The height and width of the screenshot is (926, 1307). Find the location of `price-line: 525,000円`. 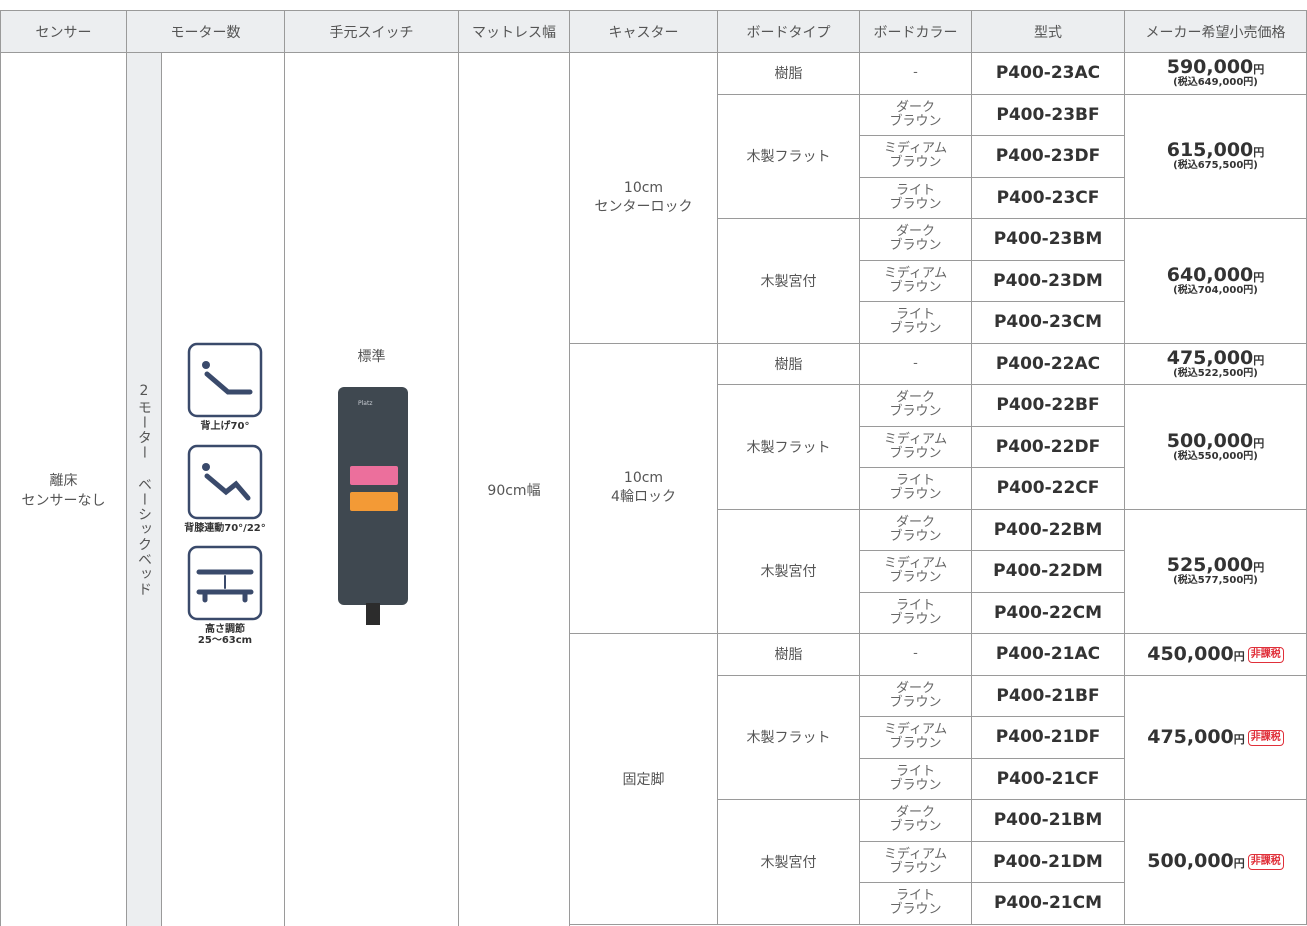

price-line: 525,000円 is located at coordinates (1216, 565).